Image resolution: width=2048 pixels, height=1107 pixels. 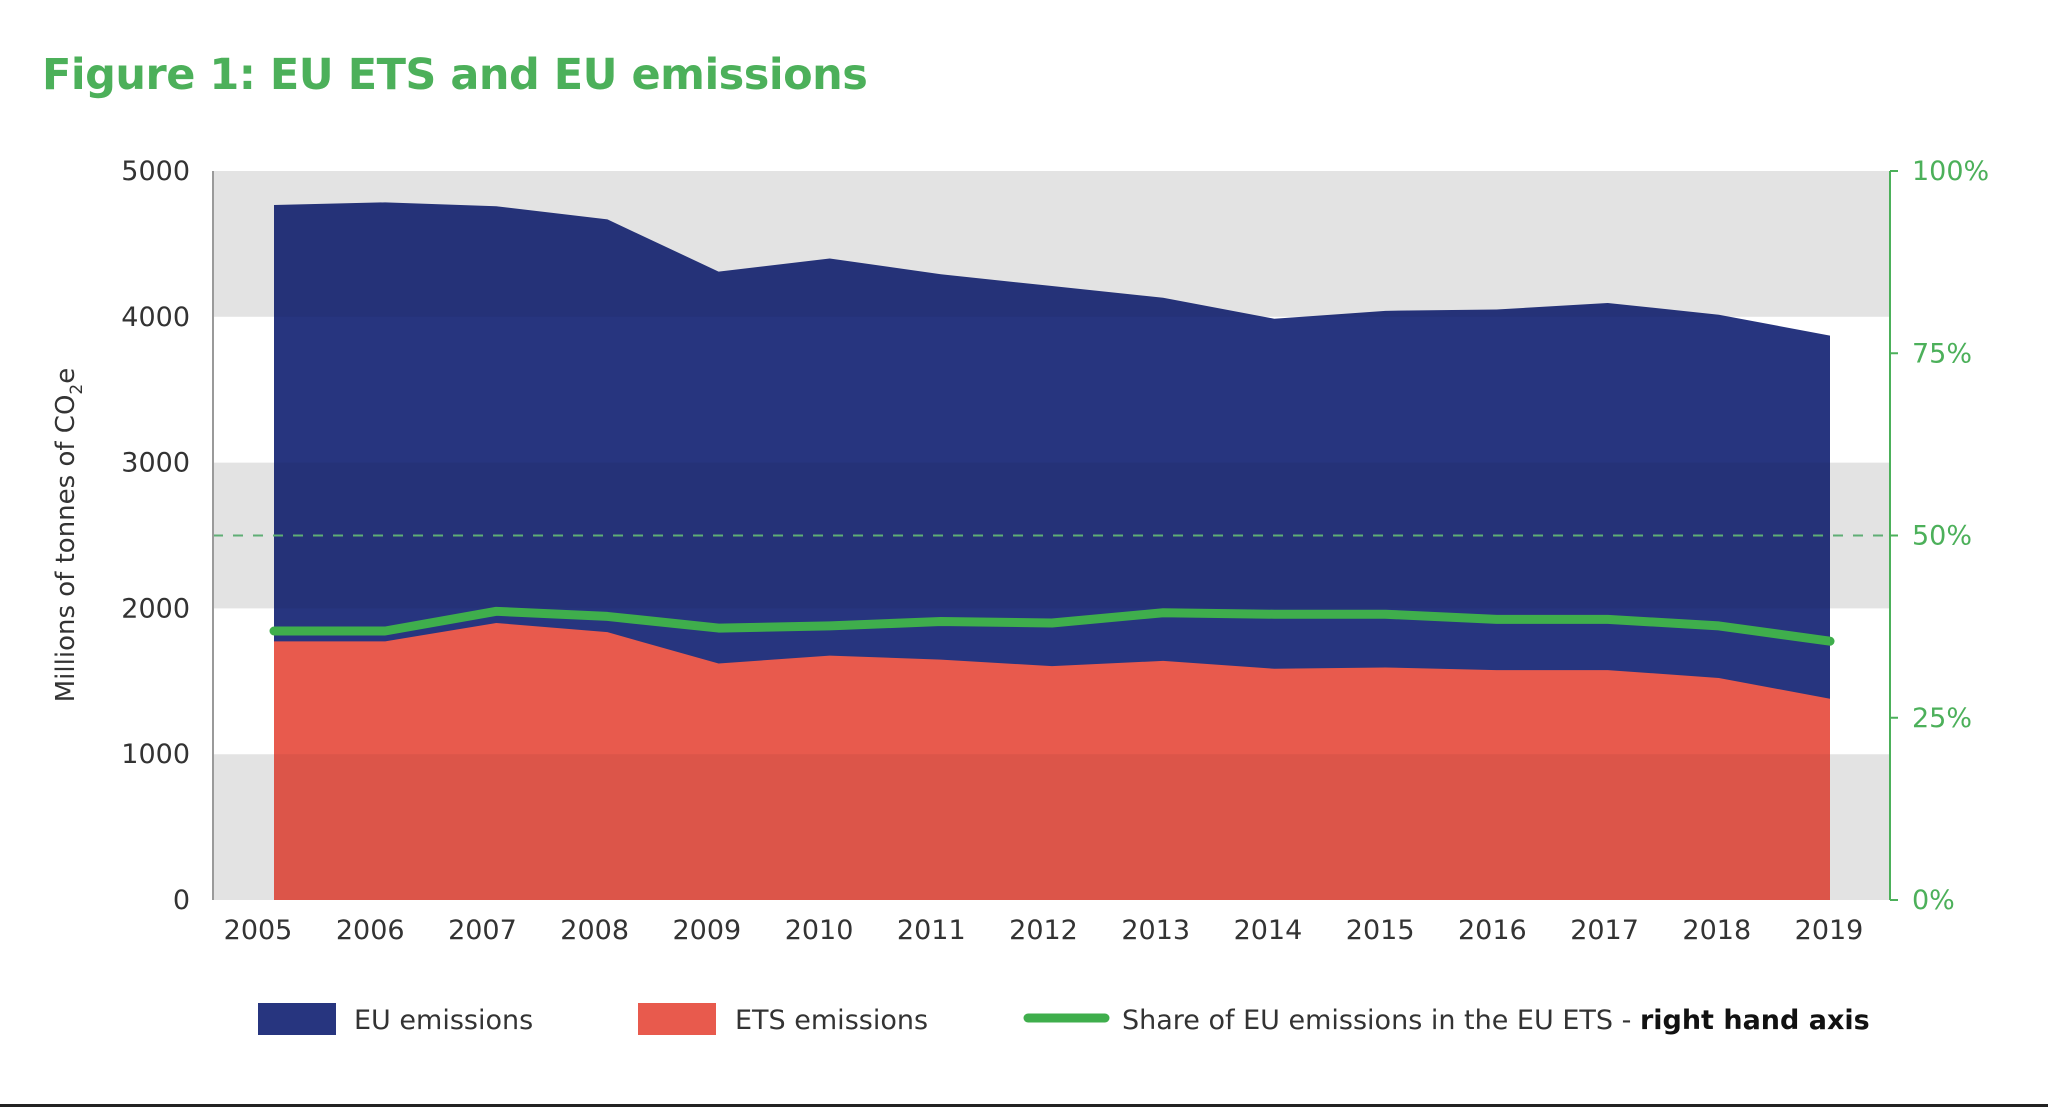 I want to click on y2-tick-label: 100%, so click(x=1950, y=171).